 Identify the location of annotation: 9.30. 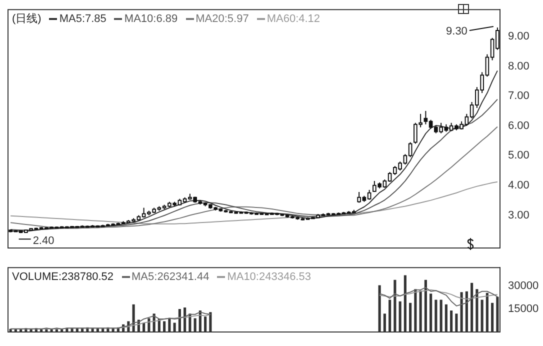
(457, 32).